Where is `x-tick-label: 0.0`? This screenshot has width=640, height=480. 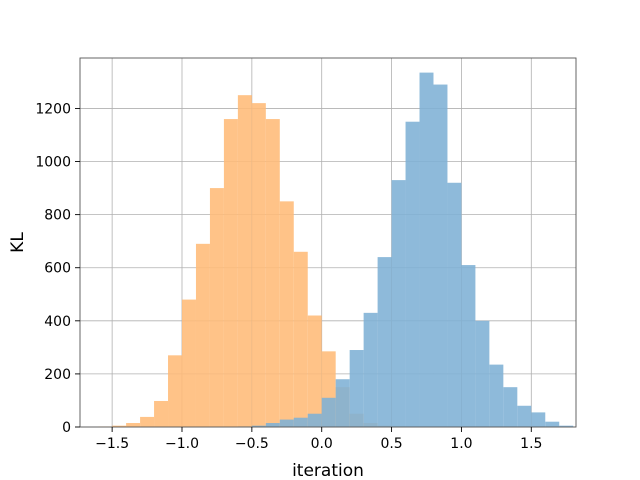 x-tick-label: 0.0 is located at coordinates (322, 444).